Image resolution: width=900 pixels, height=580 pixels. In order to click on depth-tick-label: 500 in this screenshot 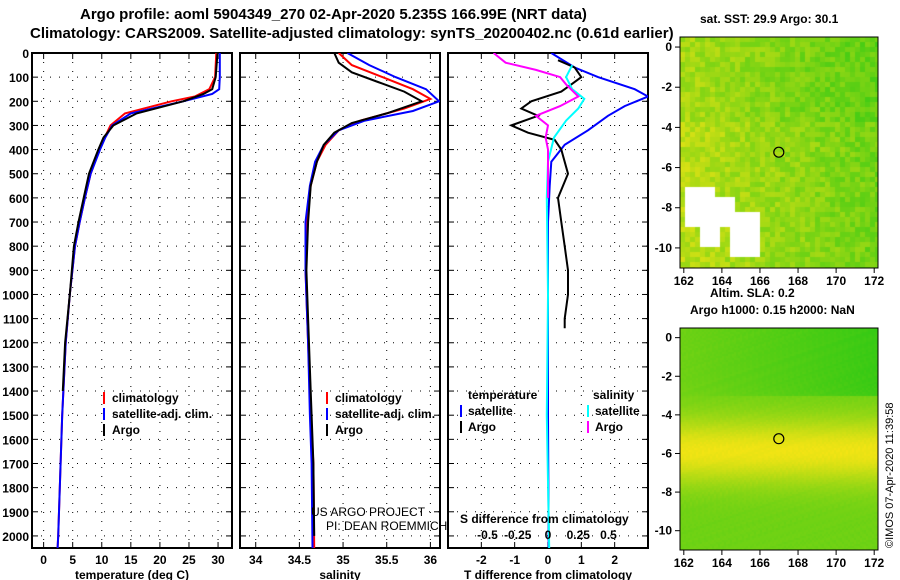, I will do `click(19, 175)`.